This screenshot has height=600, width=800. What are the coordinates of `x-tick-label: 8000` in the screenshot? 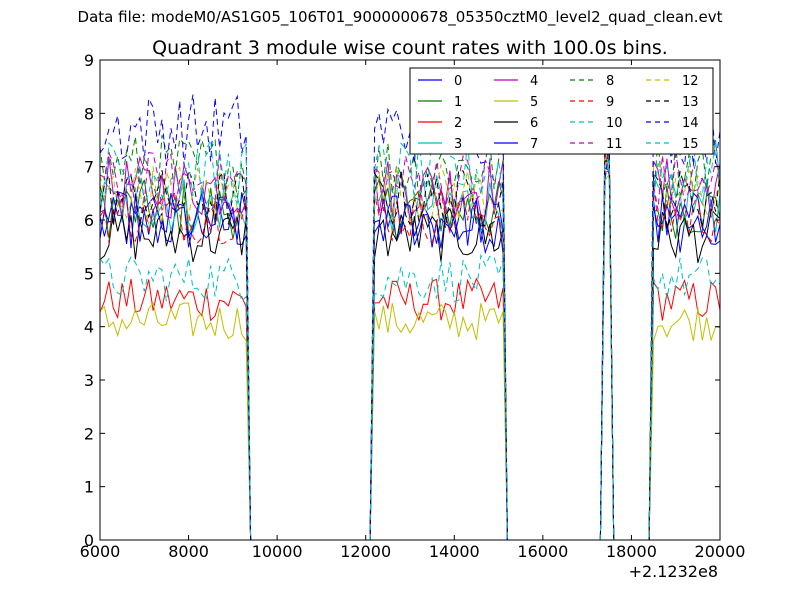 It's located at (188, 551).